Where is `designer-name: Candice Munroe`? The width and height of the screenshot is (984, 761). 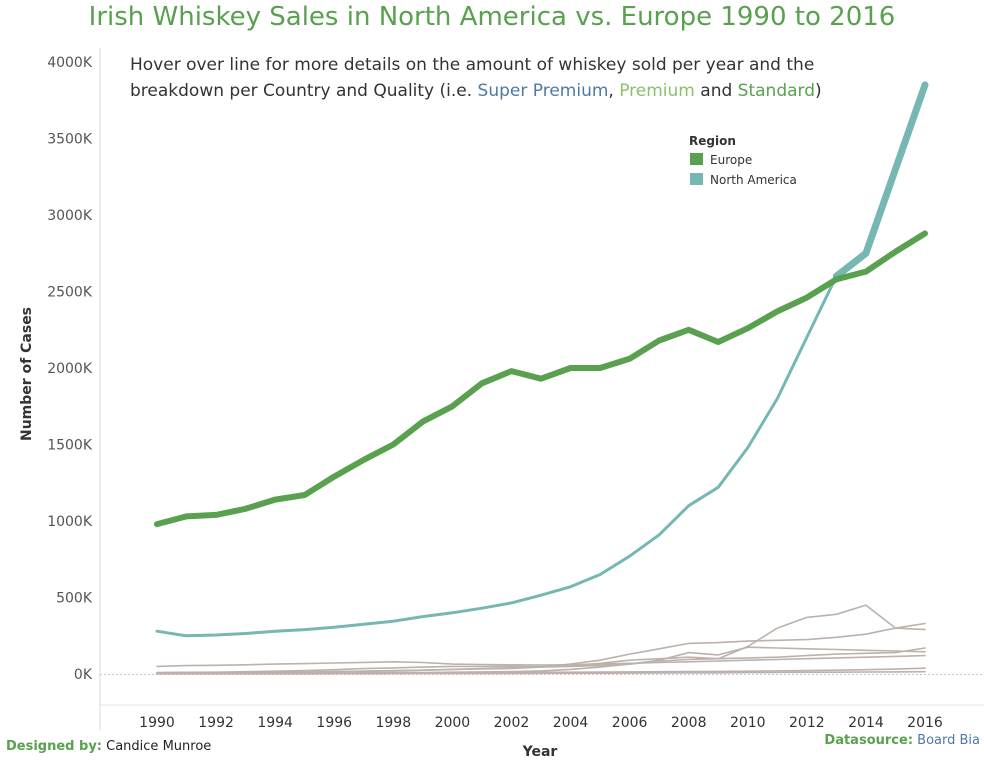 designer-name: Candice Munroe is located at coordinates (159, 746).